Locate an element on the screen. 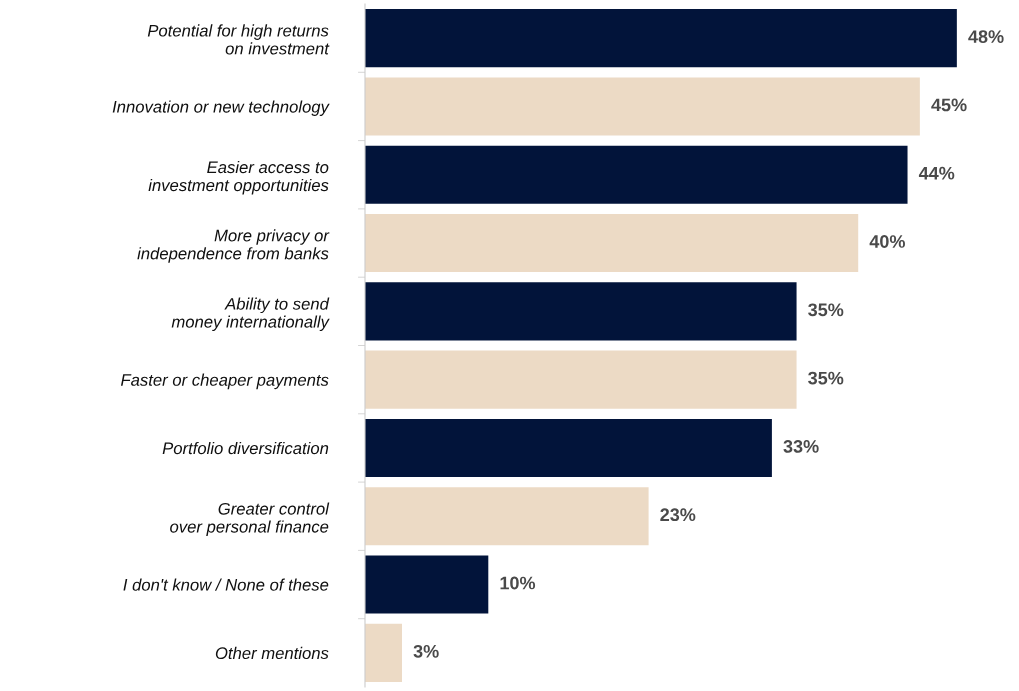  data-label: 48% is located at coordinates (986, 36).